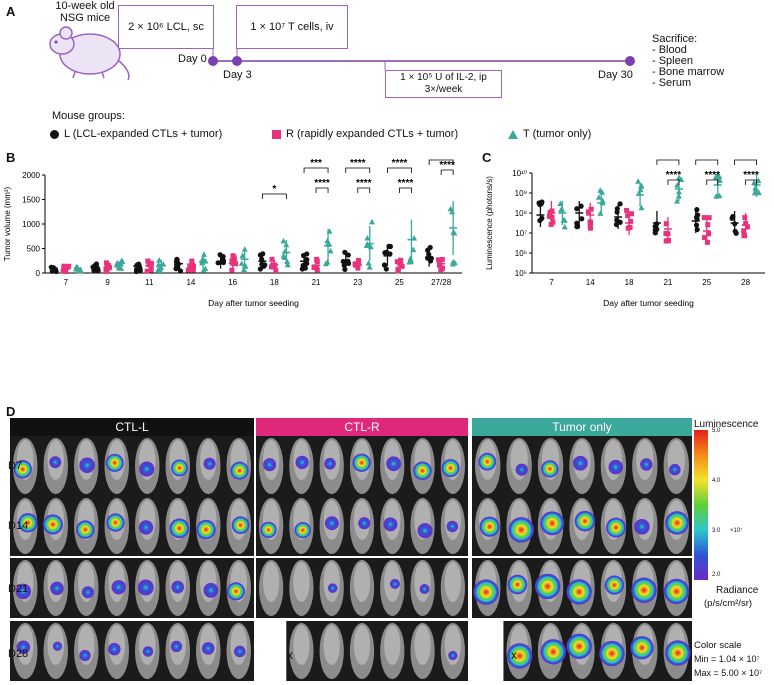 This screenshot has height=685, width=774. Describe the element at coordinates (11, 411) in the screenshot. I see `panel-d-label: D` at that location.